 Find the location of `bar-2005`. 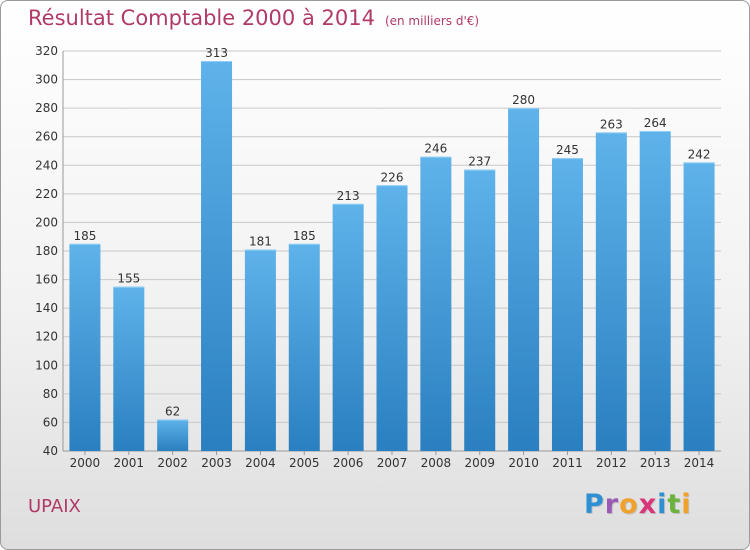

bar-2005 is located at coordinates (304, 347).